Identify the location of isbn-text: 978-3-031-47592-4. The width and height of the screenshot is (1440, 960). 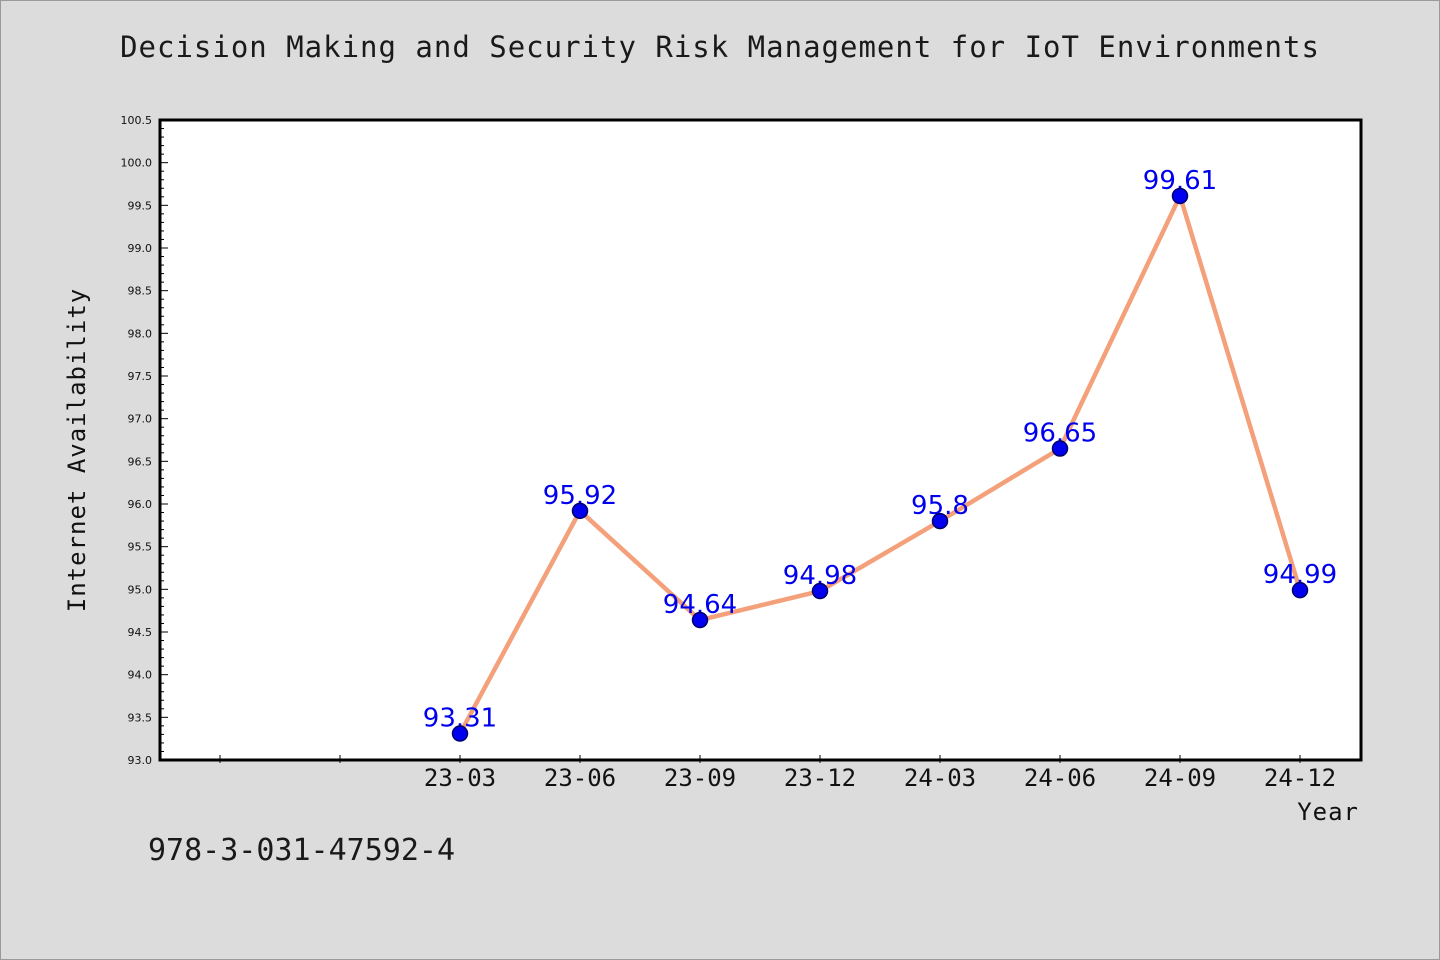
(302, 850).